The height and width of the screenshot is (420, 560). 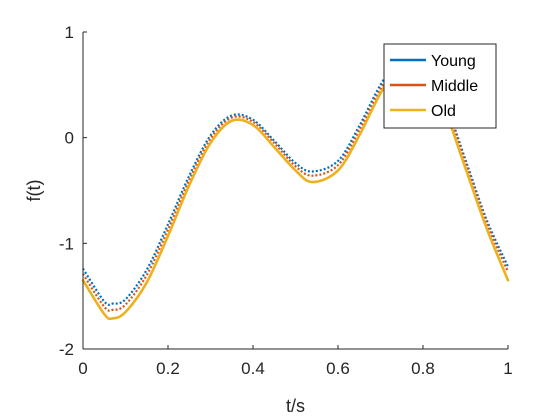 I want to click on y-tick-label: -2, so click(x=66, y=349).